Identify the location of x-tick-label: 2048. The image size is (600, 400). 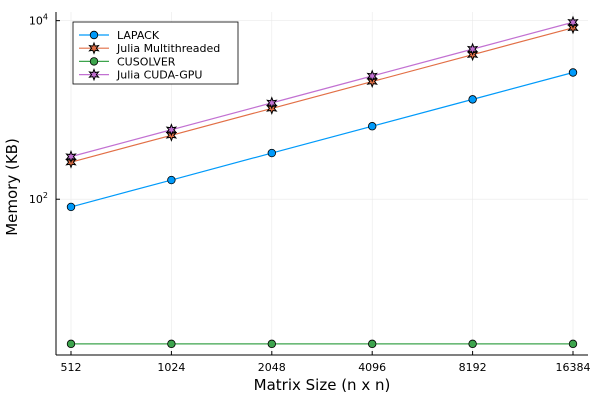
(272, 367).